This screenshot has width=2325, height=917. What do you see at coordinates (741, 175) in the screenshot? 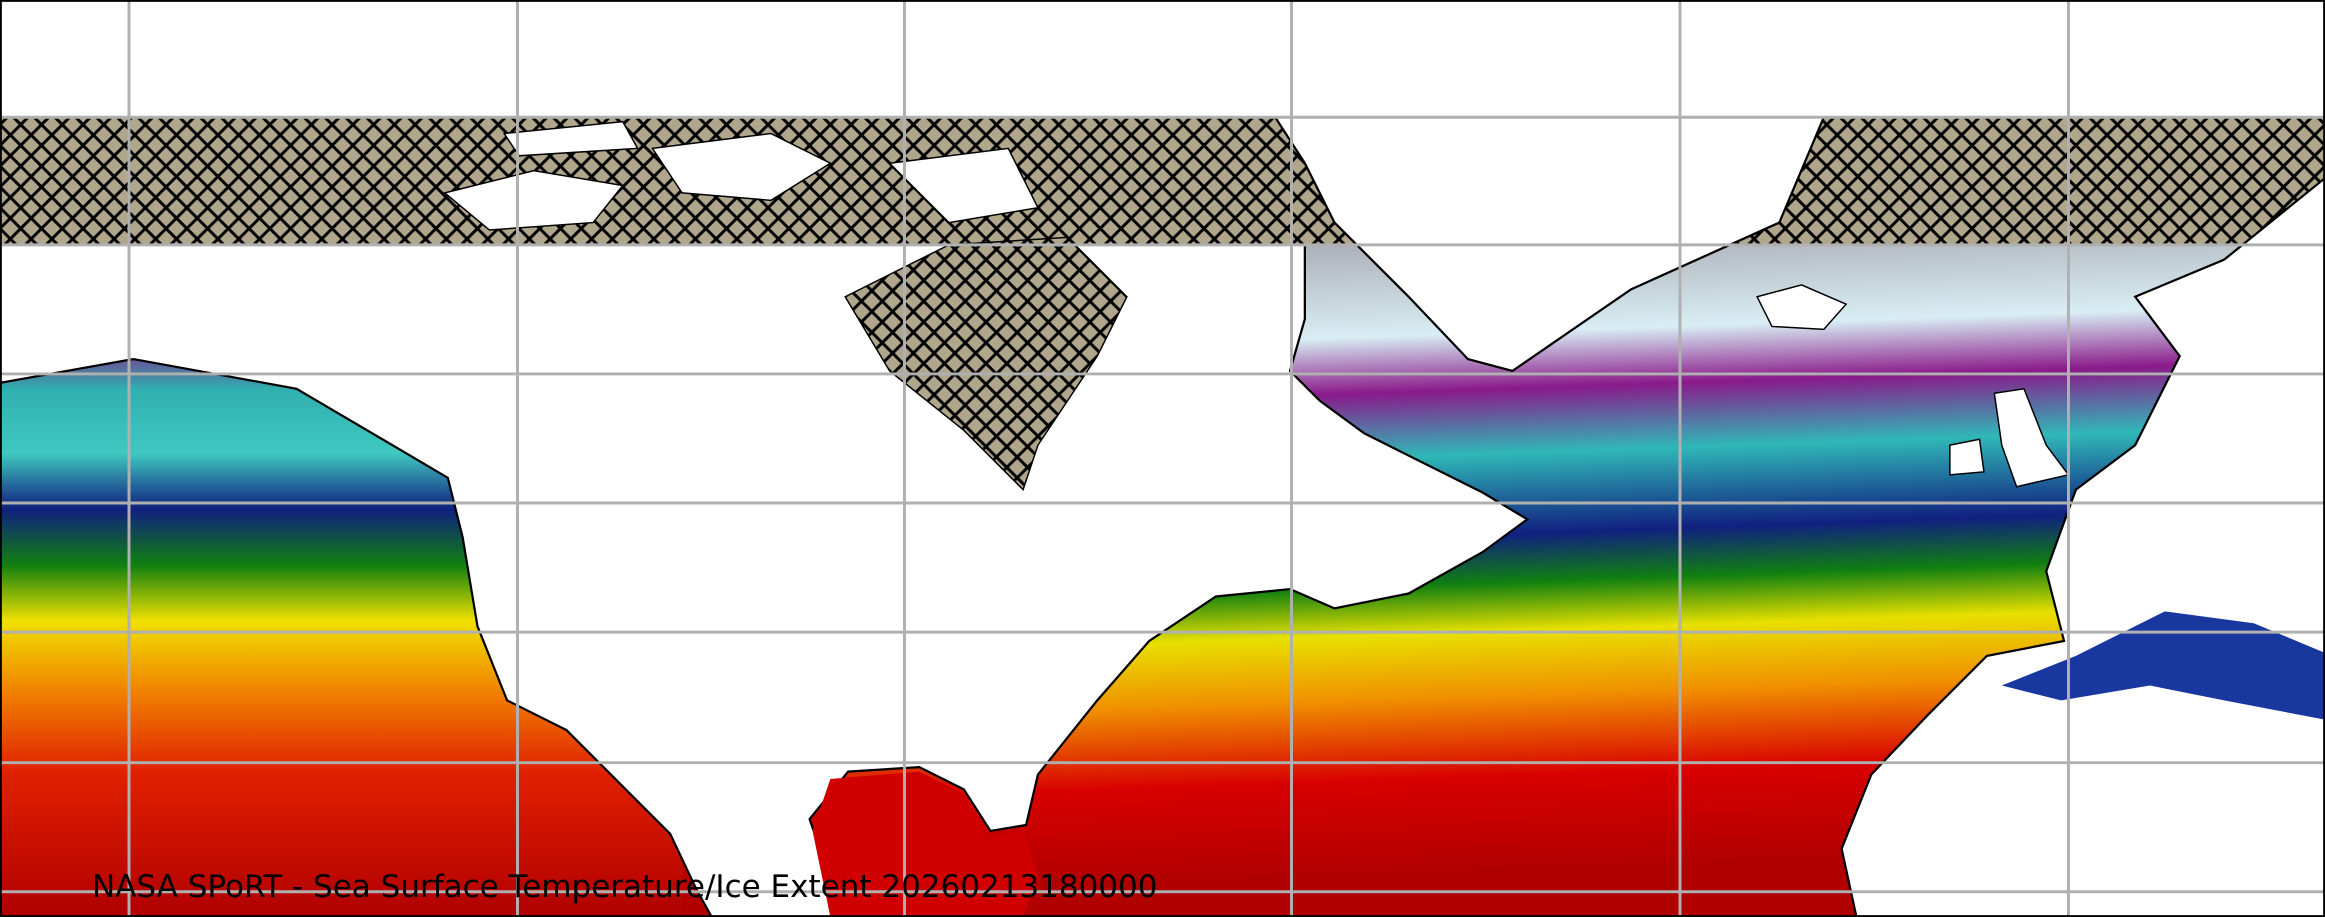
I see `arctic-islands` at bounding box center [741, 175].